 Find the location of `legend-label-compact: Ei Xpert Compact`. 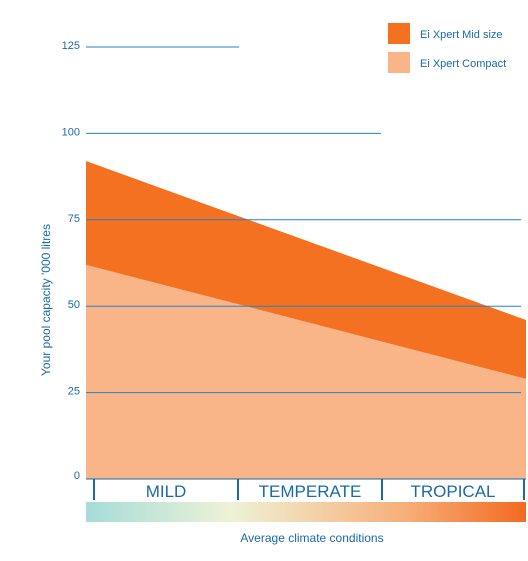

legend-label-compact: Ei Xpert Compact is located at coordinates (463, 64).